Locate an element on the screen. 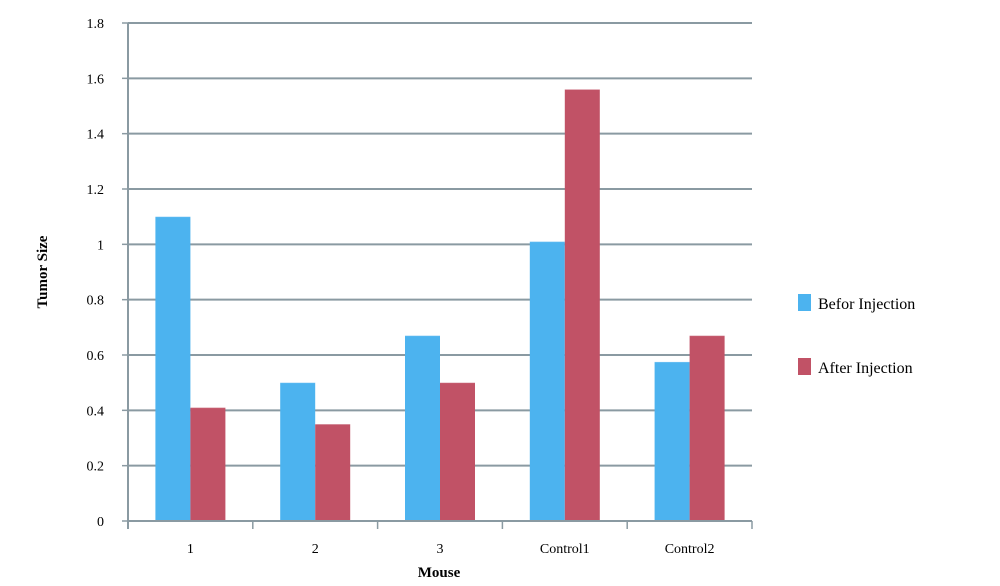 Image resolution: width=1000 pixels, height=586 pixels. y-tick-label: 0.8 is located at coordinates (96, 301).